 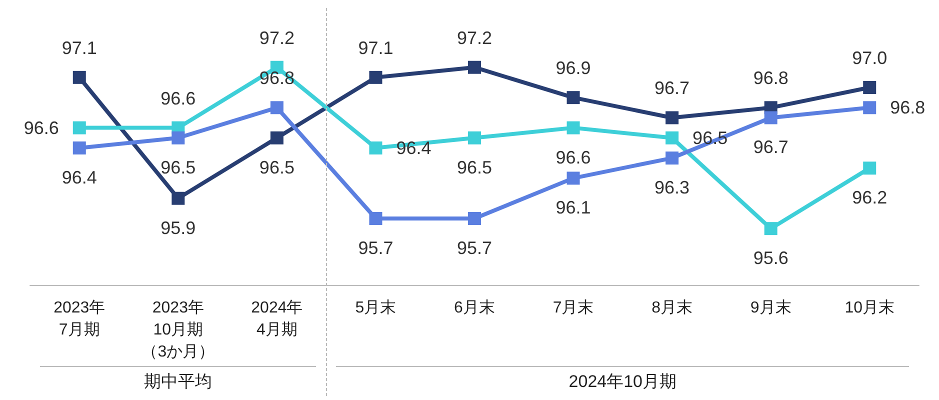 I want to click on data-label: 95.6, so click(x=770, y=258).